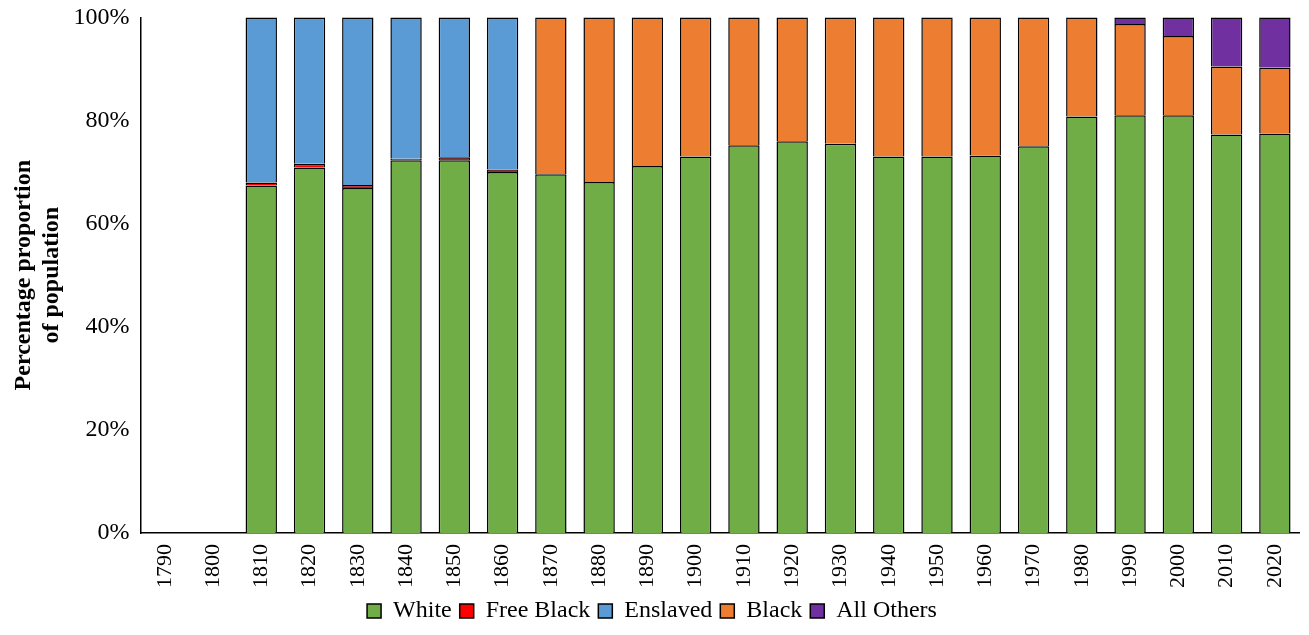  What do you see at coordinates (404, 566) in the screenshot?
I see `x-tick-label: 1840` at bounding box center [404, 566].